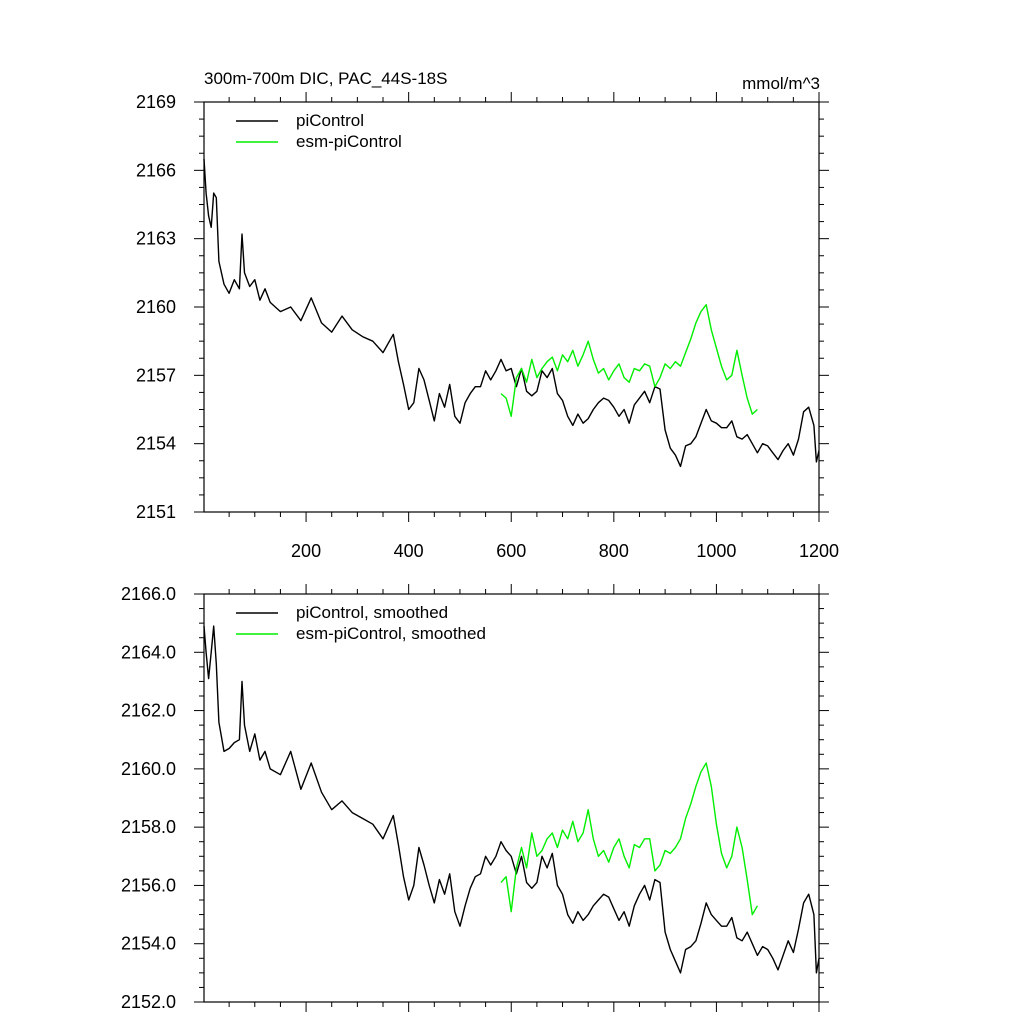 This screenshot has height=1024, width=1024. Describe the element at coordinates (781, 83) in the screenshot. I see `units-label: mmol/m^3` at that location.